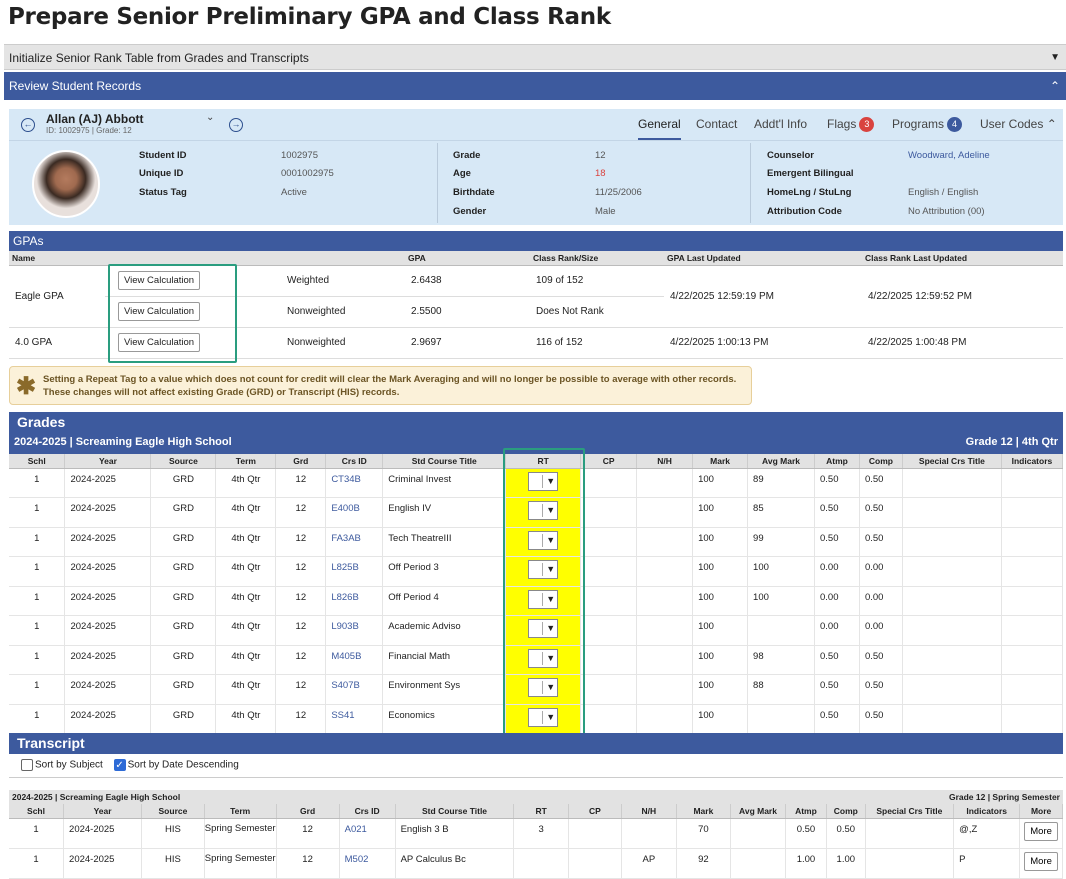 This screenshot has height=879, width=1066. I want to click on col-header: Special Crs Title, so click(952, 461).